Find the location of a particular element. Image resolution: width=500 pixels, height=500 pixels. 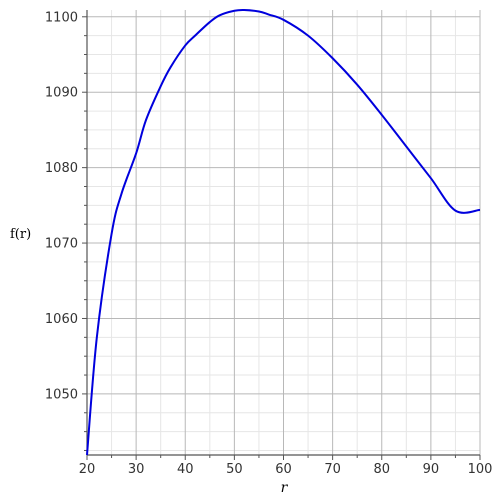

x-axis-label: r is located at coordinates (285, 488).